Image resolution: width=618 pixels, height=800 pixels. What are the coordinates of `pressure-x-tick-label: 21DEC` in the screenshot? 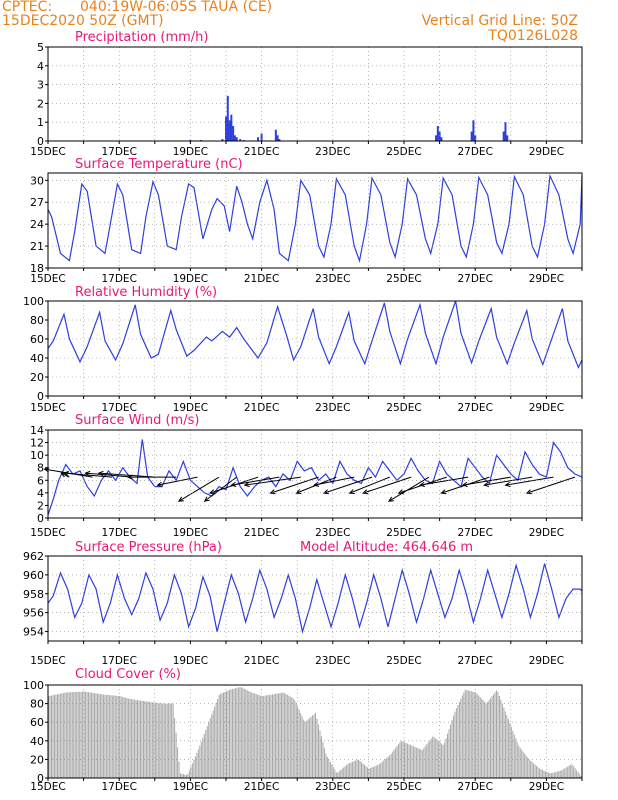 It's located at (261, 661).